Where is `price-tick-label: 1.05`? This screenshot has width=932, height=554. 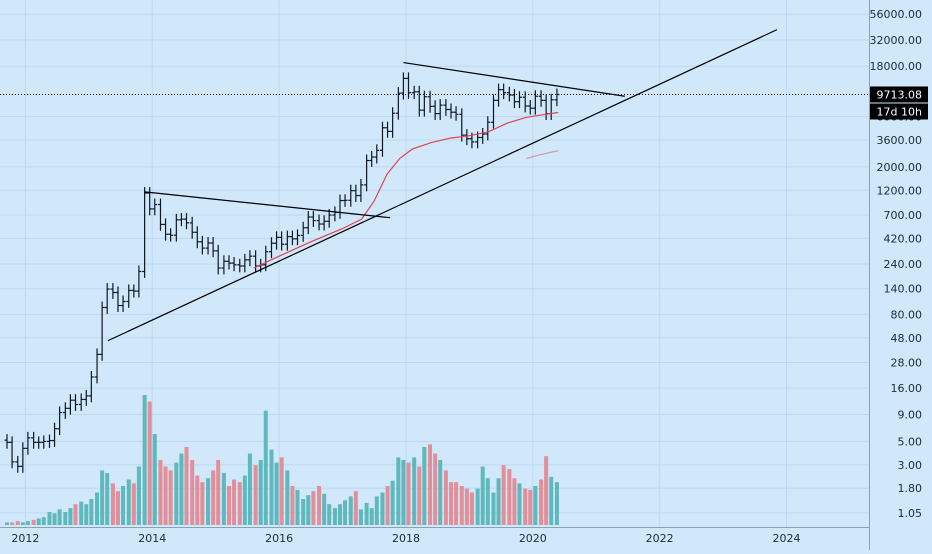 price-tick-label: 1.05 is located at coordinates (910, 513).